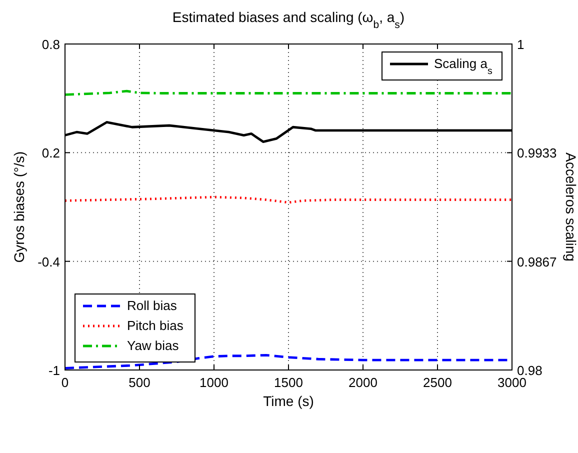 The width and height of the screenshot is (578, 453). What do you see at coordinates (537, 262) in the screenshot?
I see `y2-tick-label: 0.9867` at bounding box center [537, 262].